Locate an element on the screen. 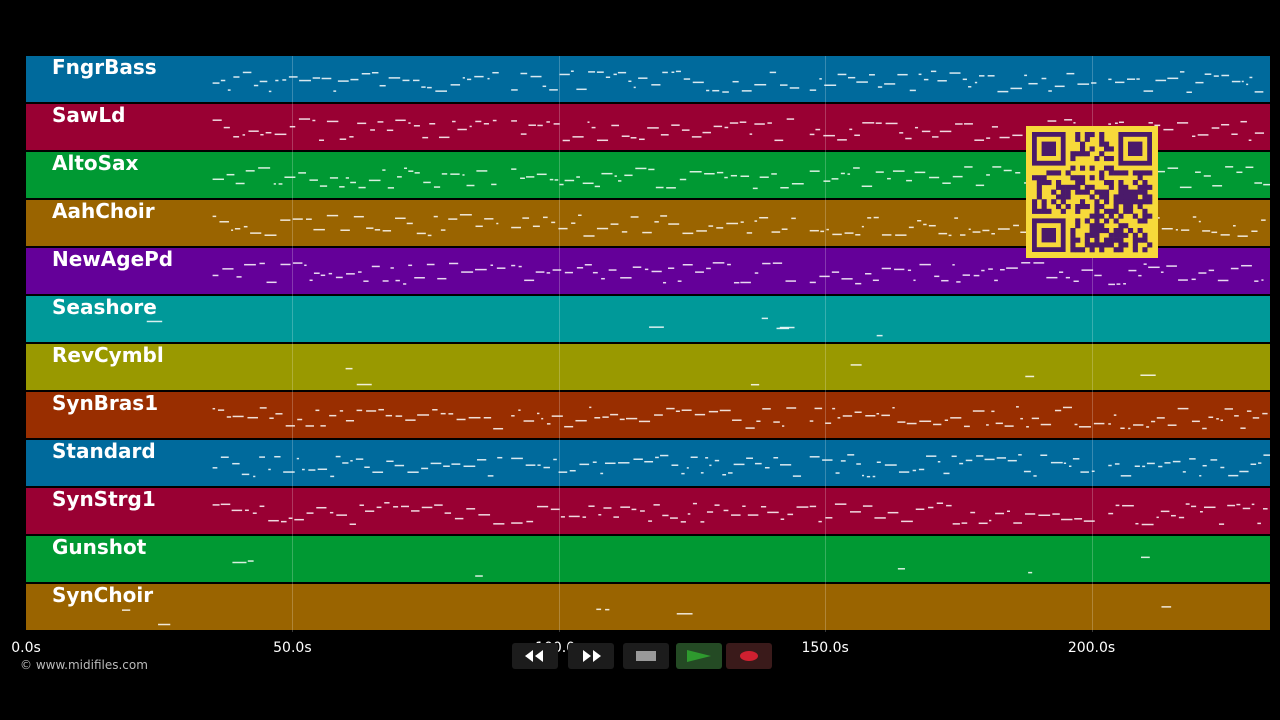  track-label: Seashore is located at coordinates (104, 307).